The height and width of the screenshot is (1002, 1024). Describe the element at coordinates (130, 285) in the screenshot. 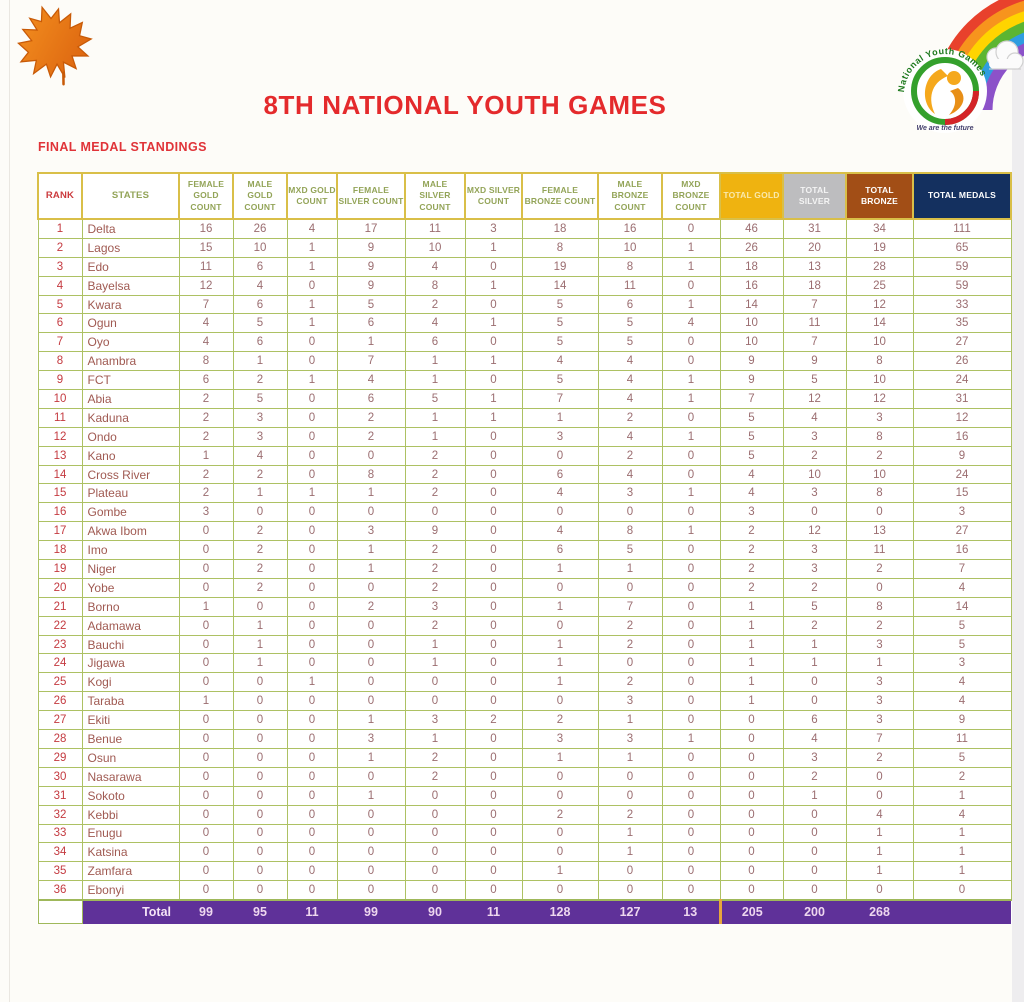

I see `state-cell: Bayelsa` at that location.